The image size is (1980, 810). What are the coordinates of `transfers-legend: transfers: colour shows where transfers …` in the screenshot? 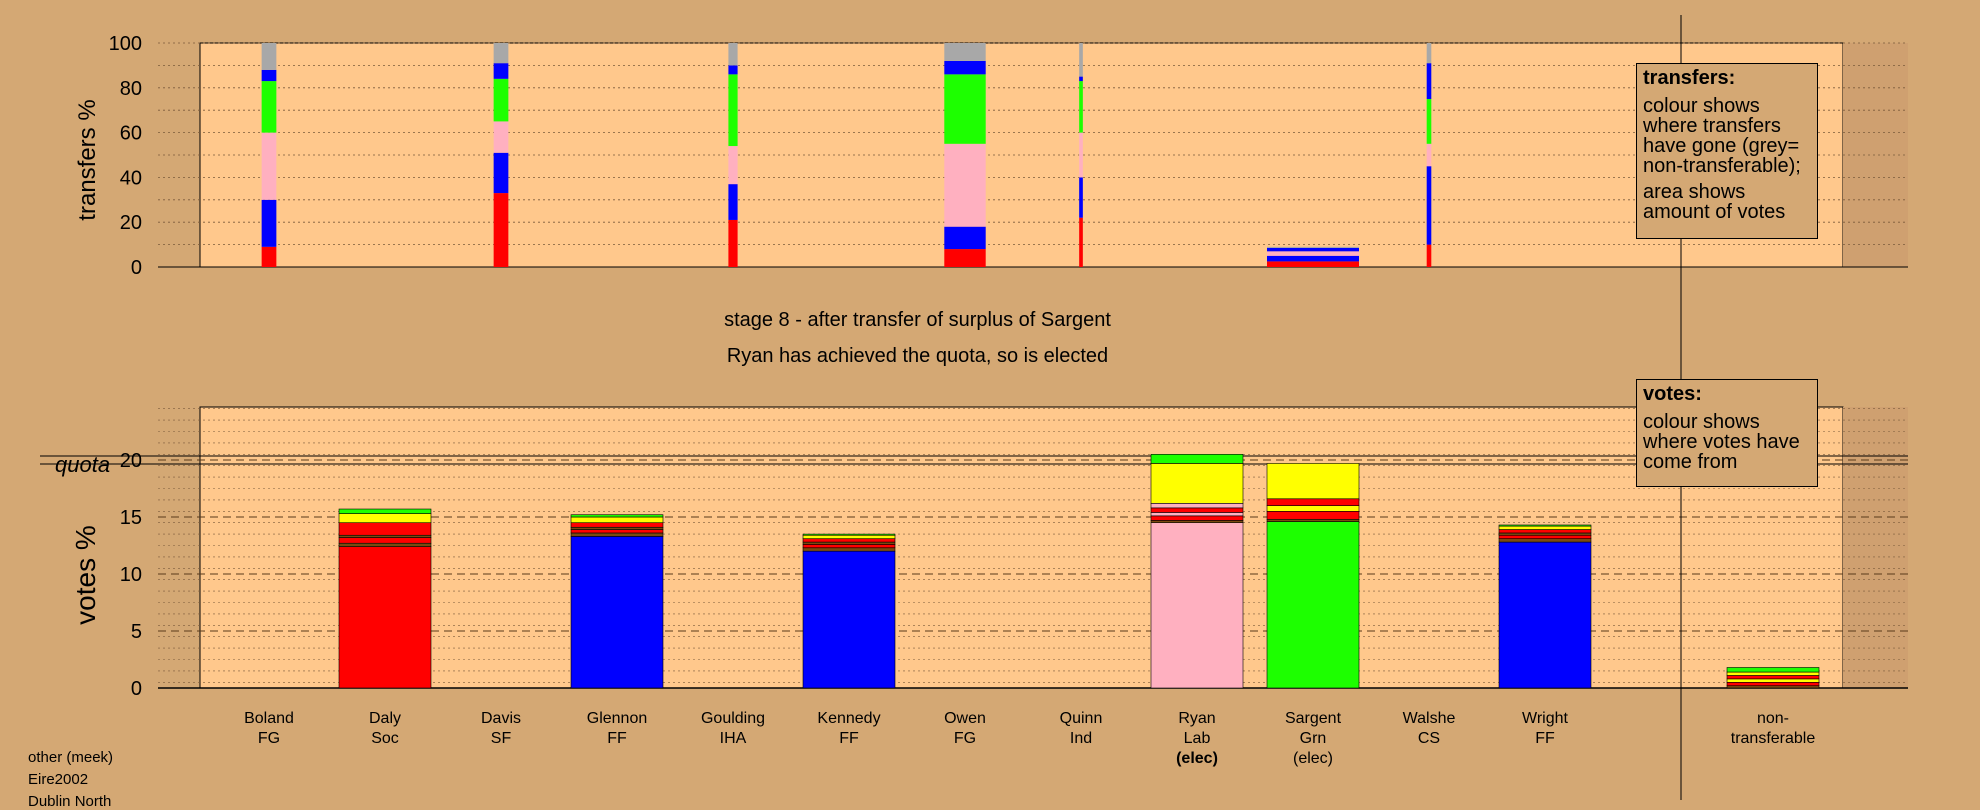 It's located at (1727, 151).